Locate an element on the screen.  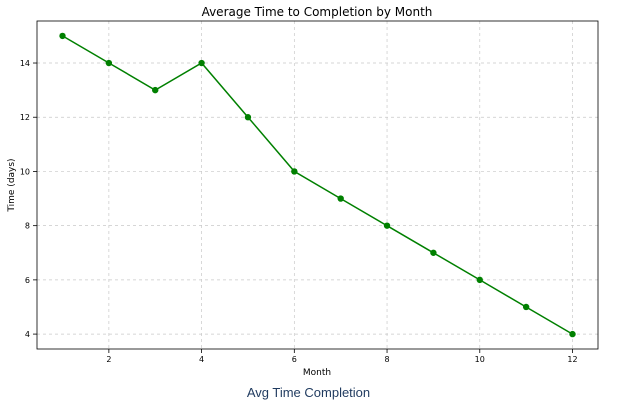
x-tick-label: 2 is located at coordinates (108, 359).